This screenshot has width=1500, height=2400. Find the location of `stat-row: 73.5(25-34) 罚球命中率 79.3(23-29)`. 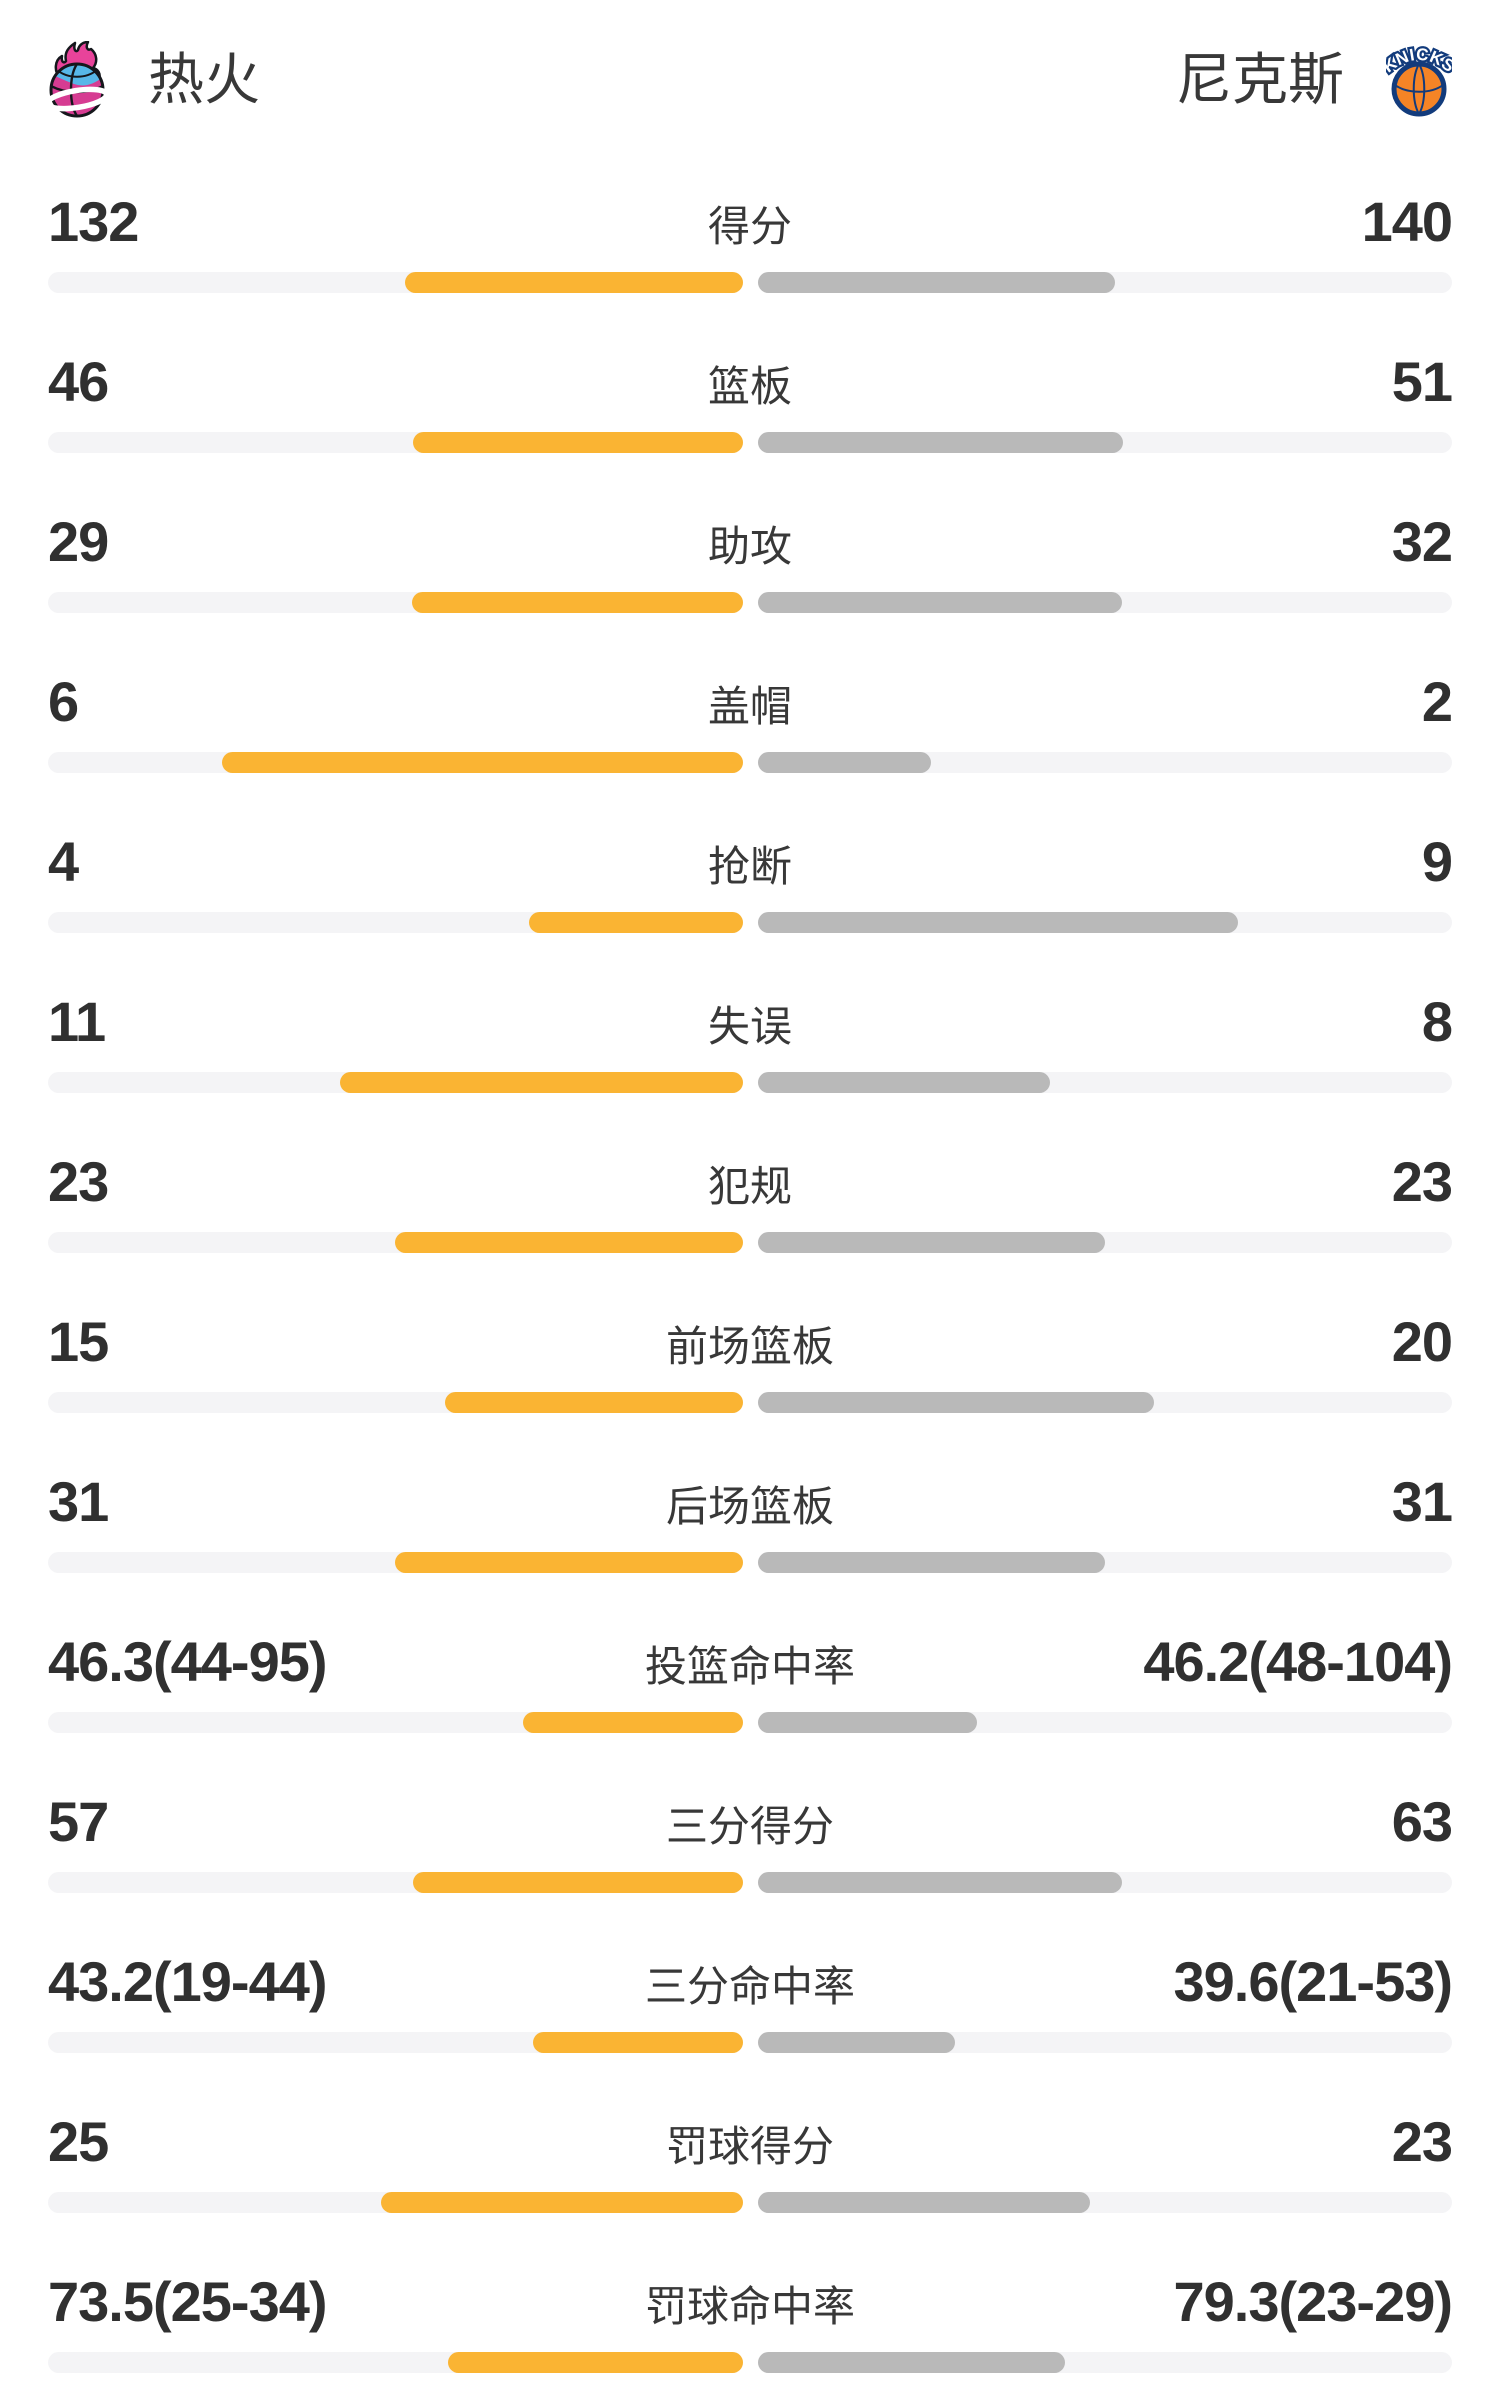

stat-row: 73.5(25-34) 罚球命中率 79.3(23-29) is located at coordinates (750, 2322).